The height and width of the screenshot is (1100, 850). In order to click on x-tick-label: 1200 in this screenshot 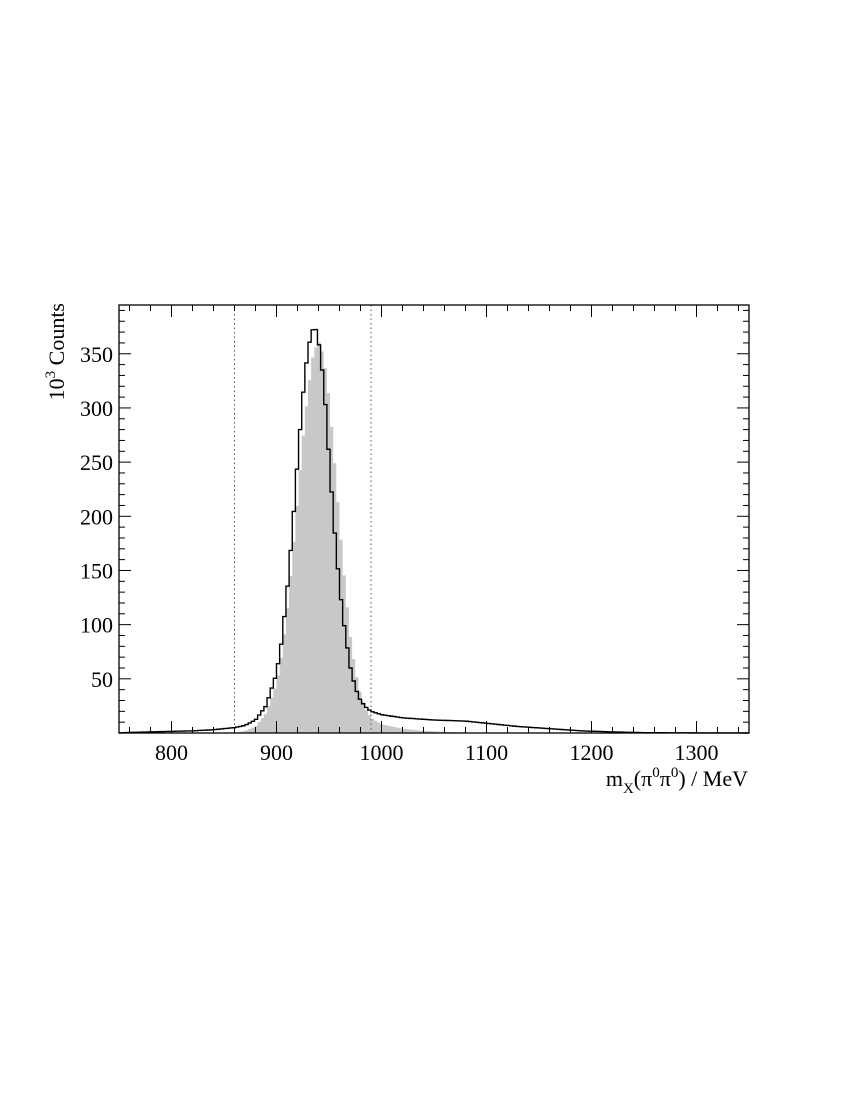, I will do `click(592, 752)`.